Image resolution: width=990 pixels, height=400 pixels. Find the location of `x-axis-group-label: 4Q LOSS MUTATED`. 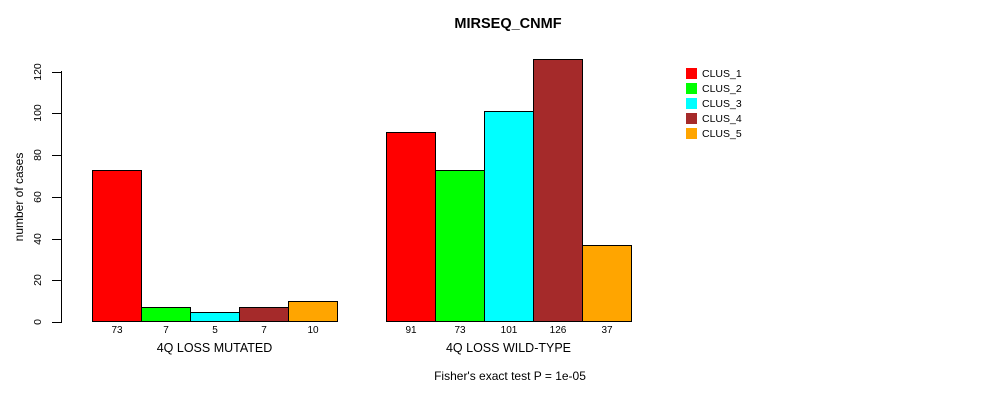

x-axis-group-label: 4Q LOSS MUTATED is located at coordinates (214, 348).